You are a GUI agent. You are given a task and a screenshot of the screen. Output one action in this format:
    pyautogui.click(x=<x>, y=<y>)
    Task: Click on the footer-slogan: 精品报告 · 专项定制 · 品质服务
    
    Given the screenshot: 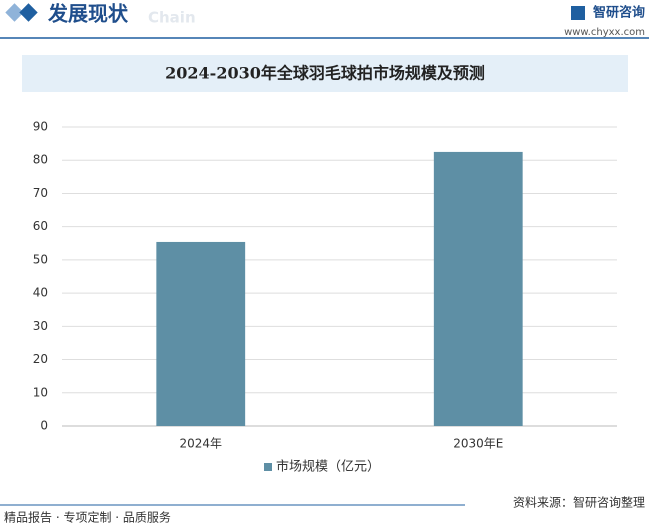 What is the action you would take?
    pyautogui.click(x=87, y=517)
    